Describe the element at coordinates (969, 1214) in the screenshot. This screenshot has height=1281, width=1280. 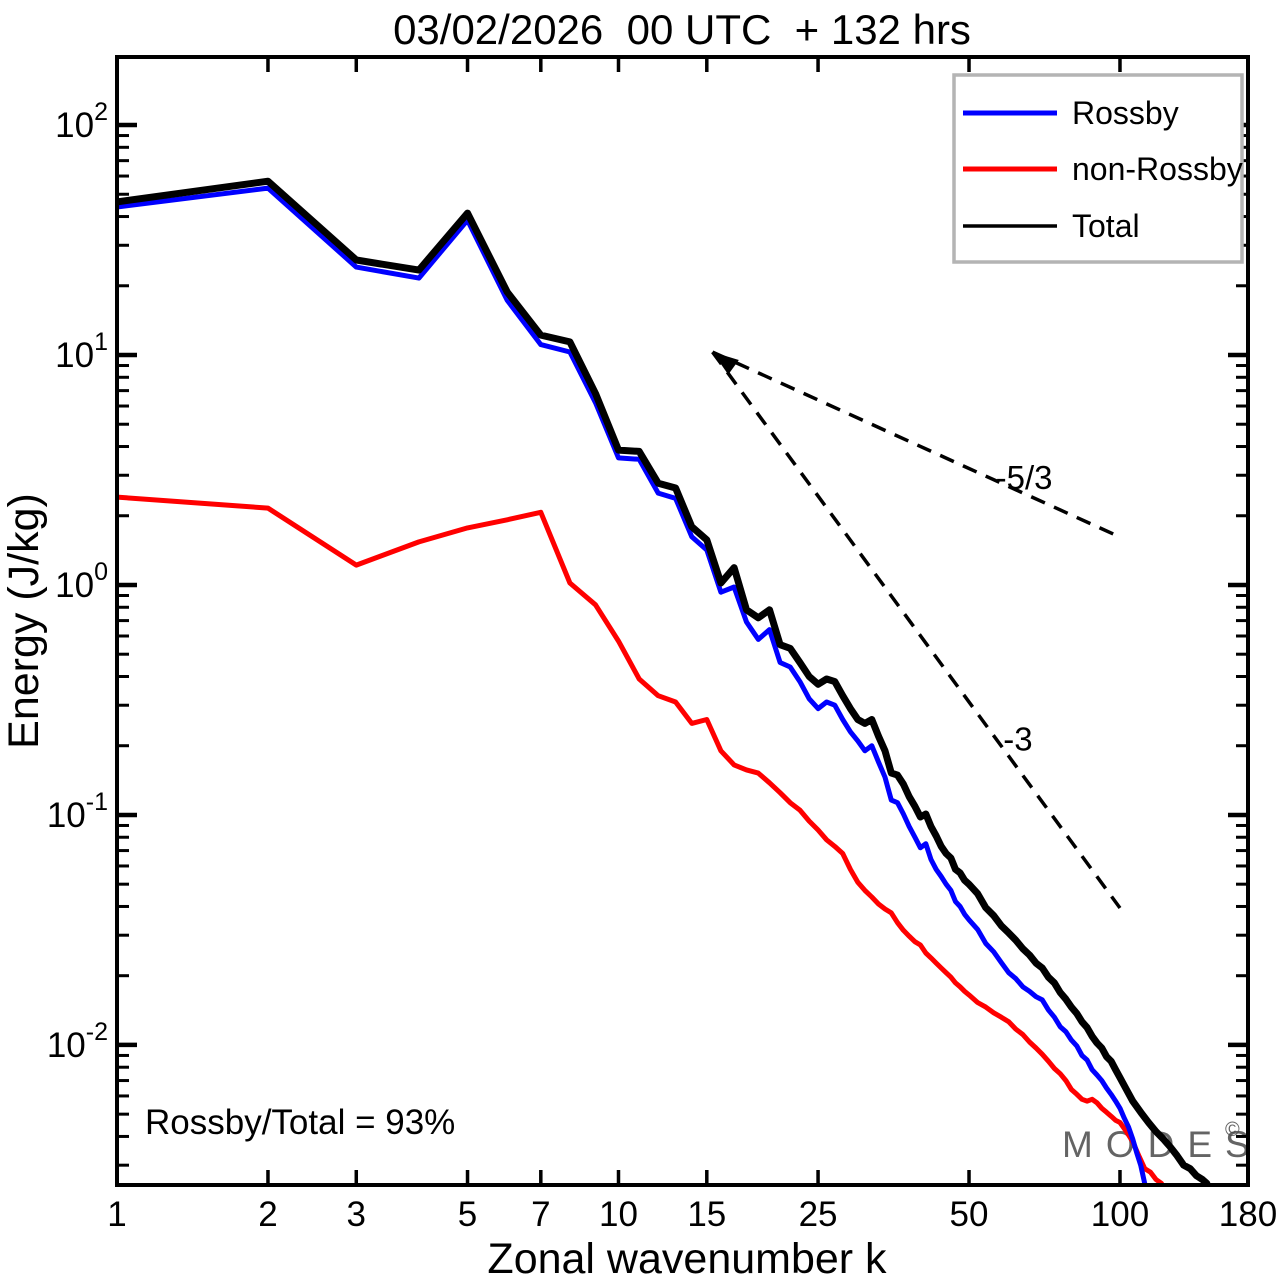
I see `x-tick-label: 50` at that location.